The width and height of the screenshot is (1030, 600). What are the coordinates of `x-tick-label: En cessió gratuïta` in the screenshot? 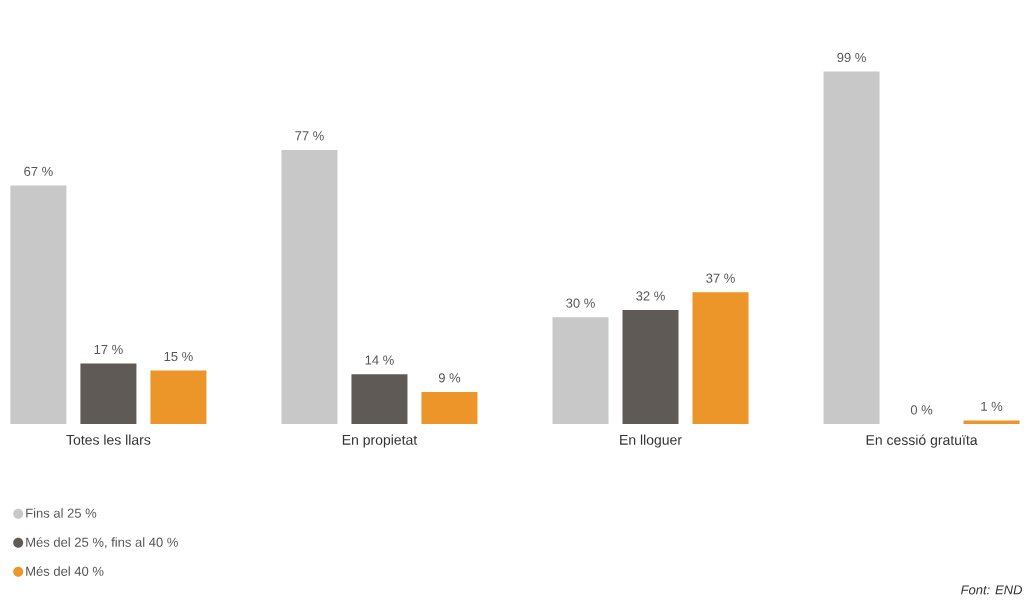 It's located at (922, 441).